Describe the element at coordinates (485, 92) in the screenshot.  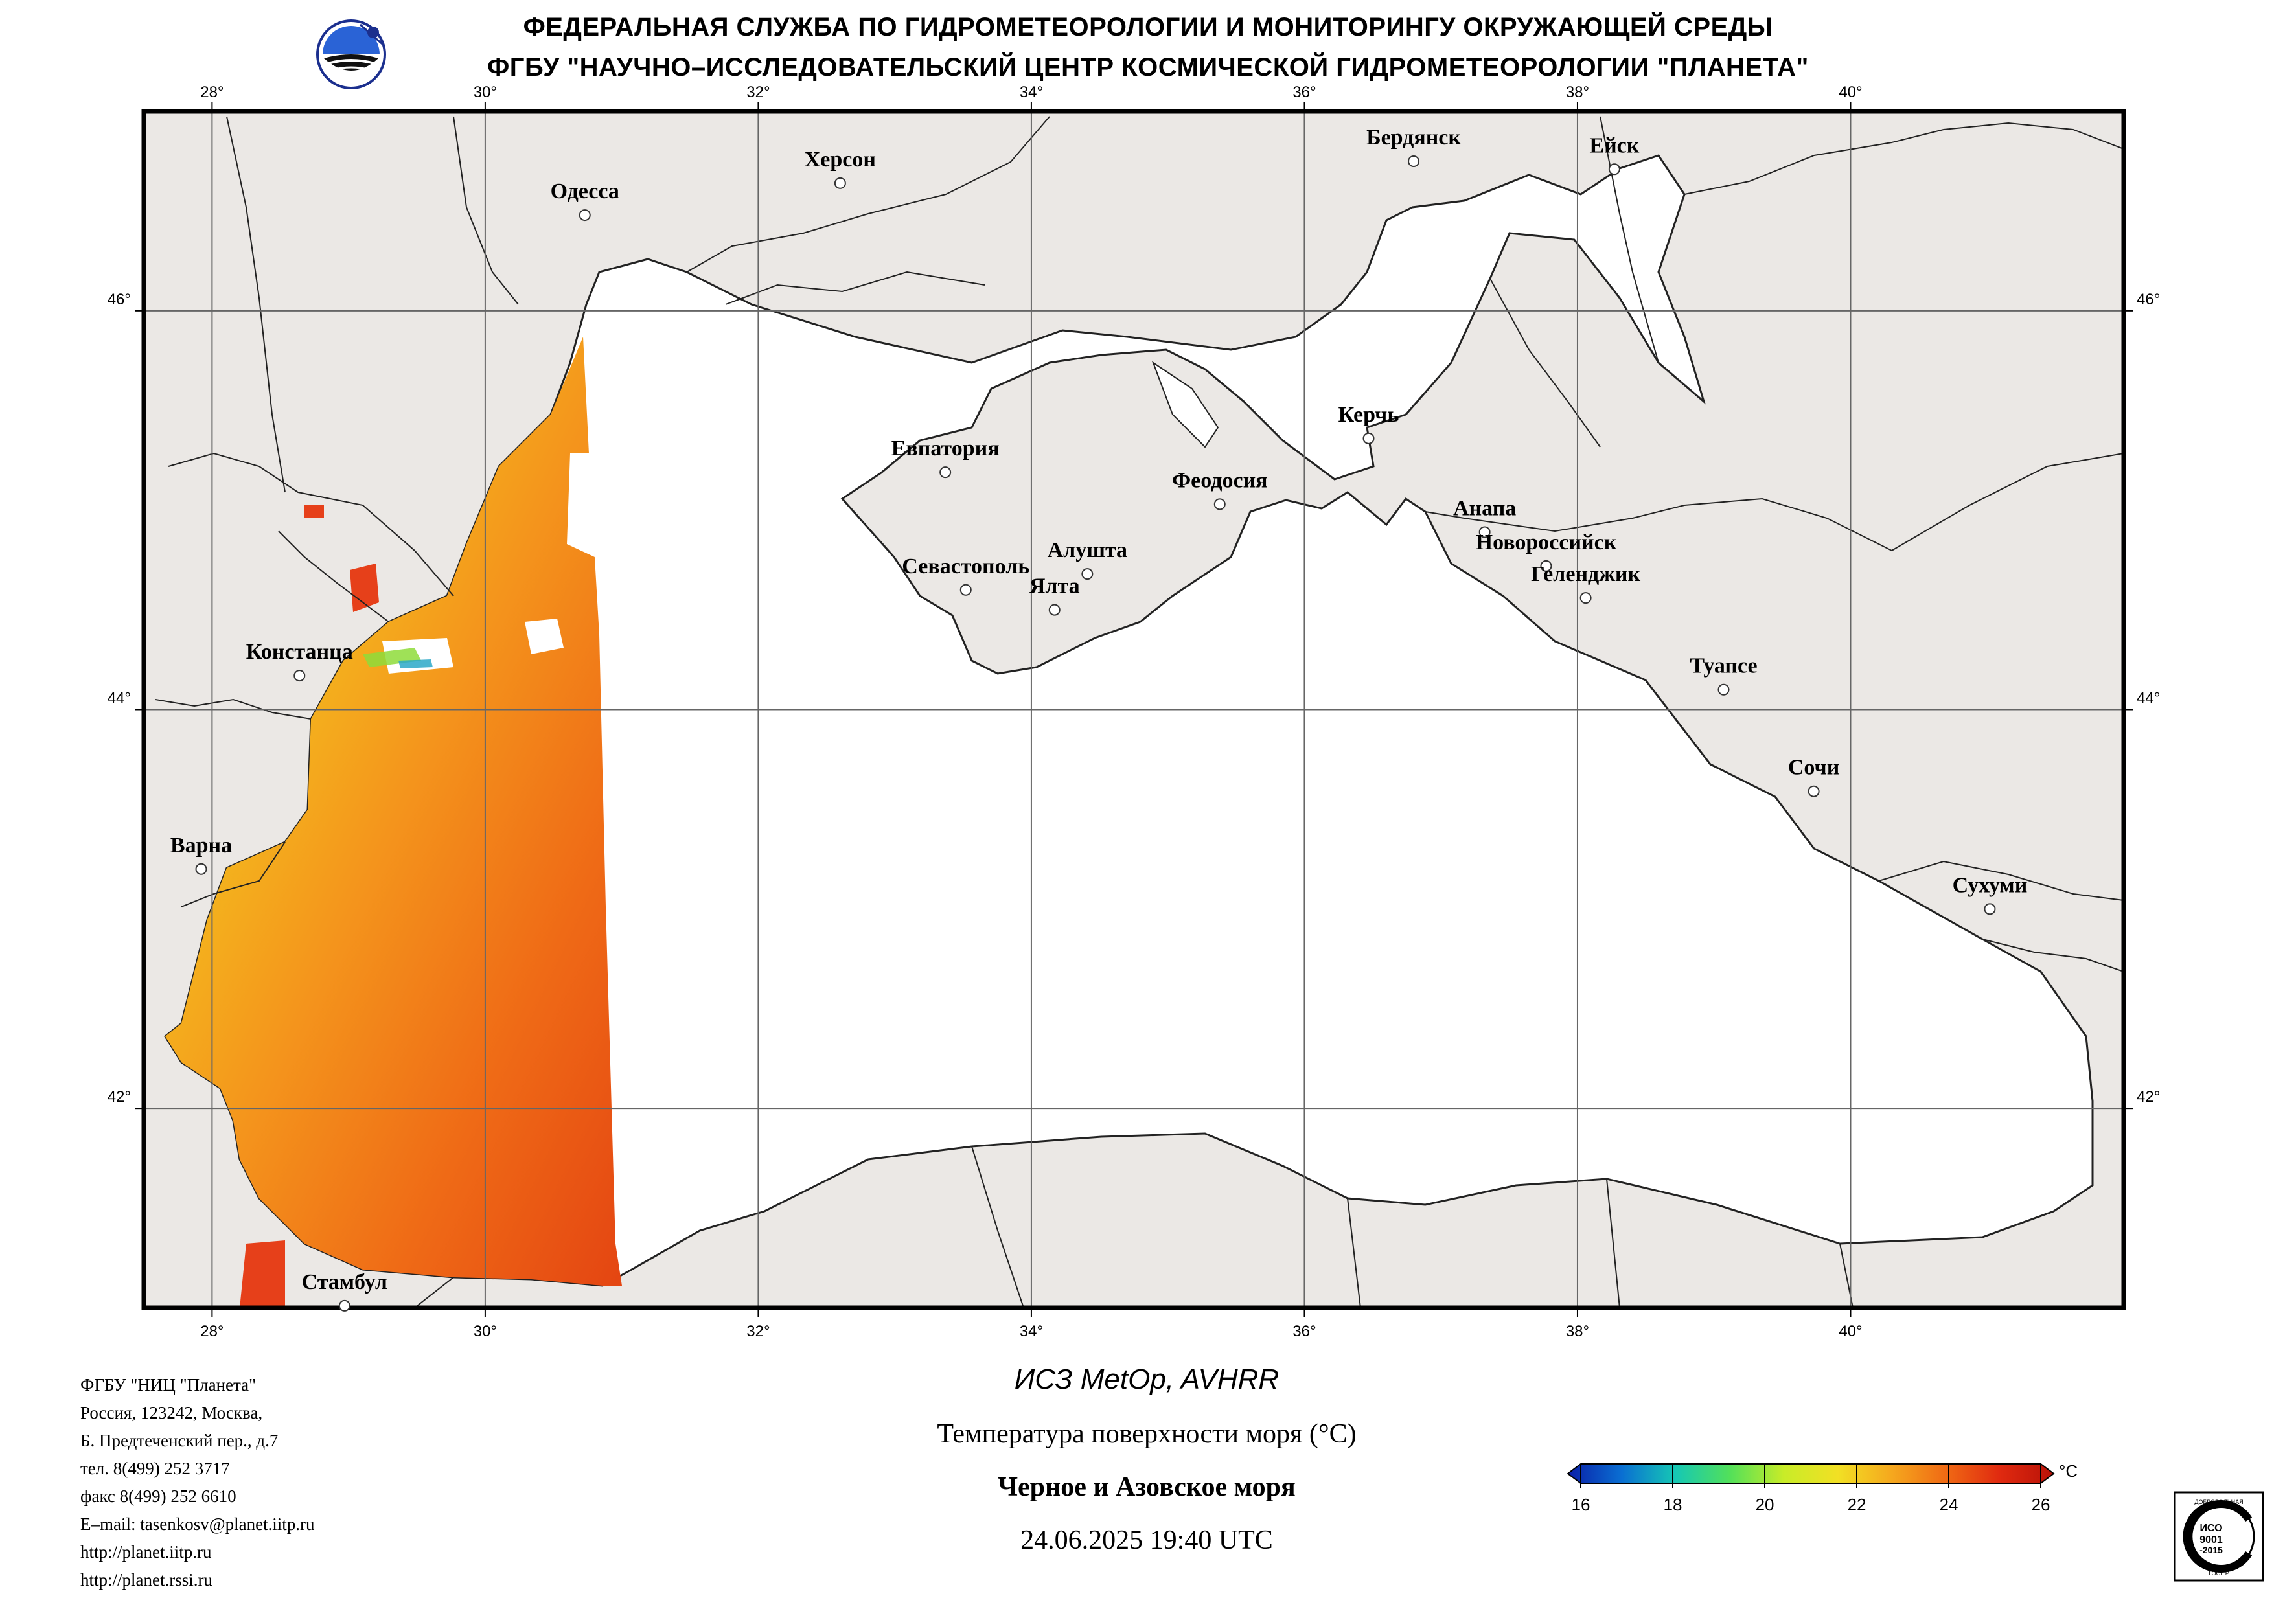
I see `lon-tick-label-top: 30°` at that location.